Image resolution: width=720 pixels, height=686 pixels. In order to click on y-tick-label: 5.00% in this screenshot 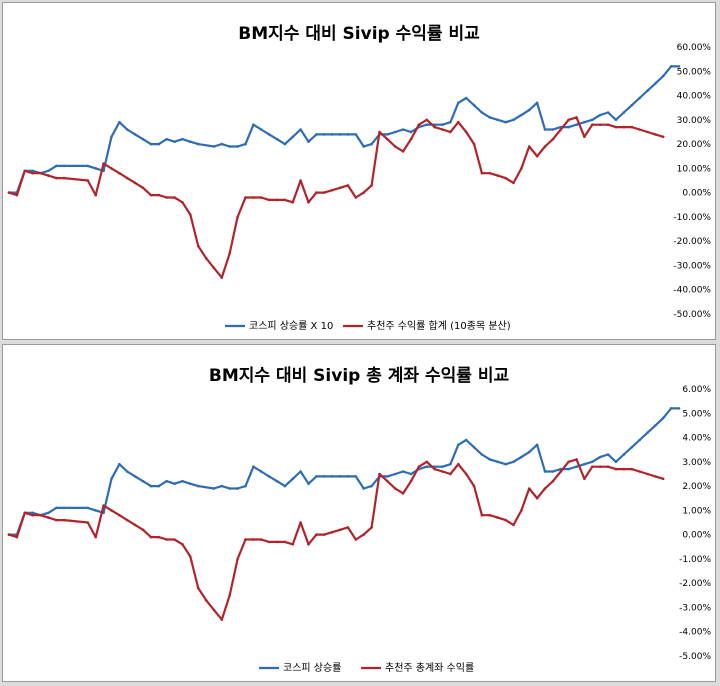, I will do `click(696, 414)`.